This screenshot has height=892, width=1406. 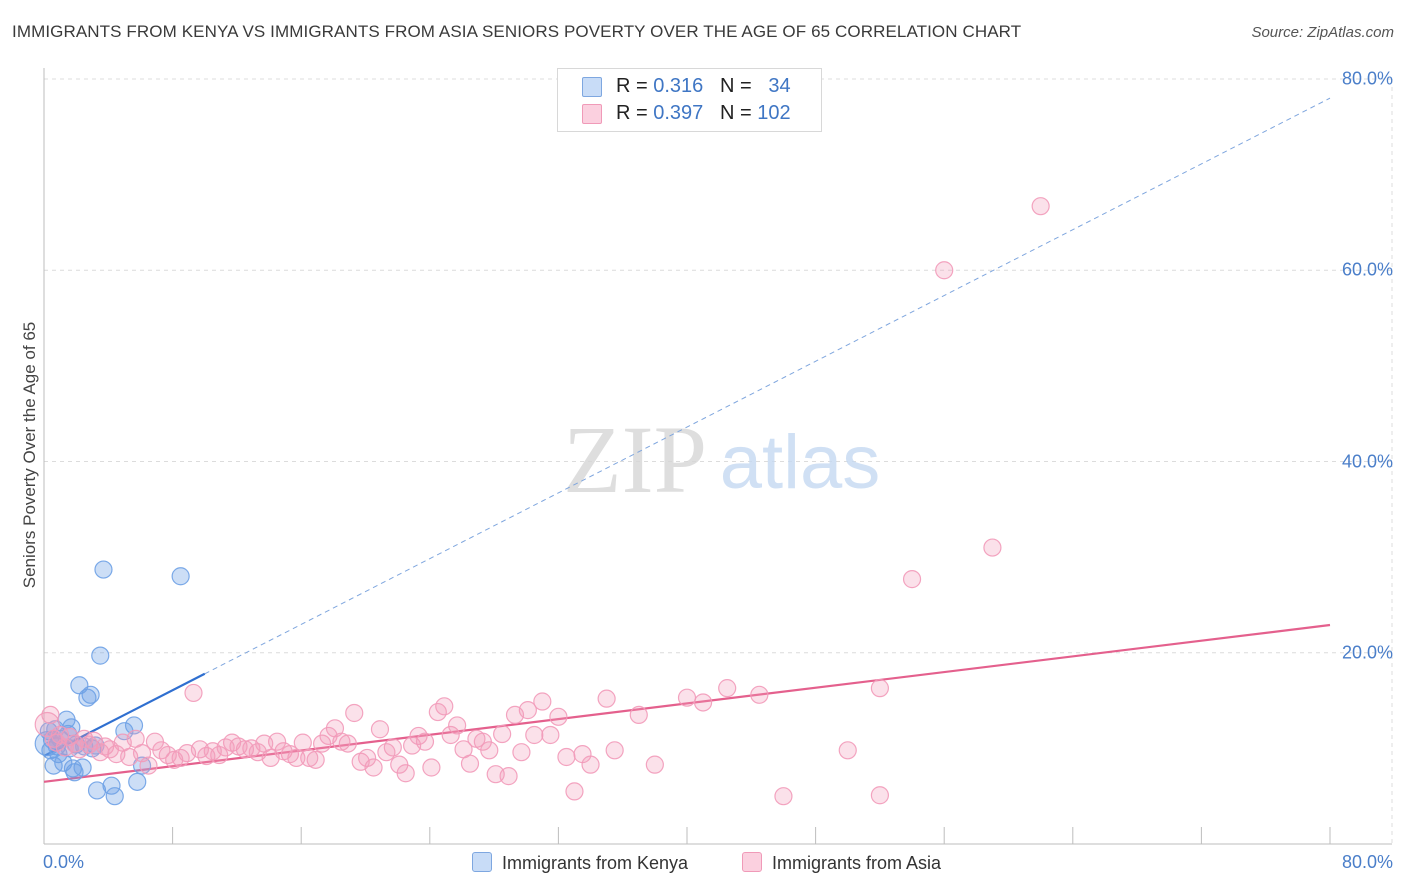 What do you see at coordinates (689, 100) in the screenshot?
I see `correlation-legend: R = 0.316 N = 34 R = 0.397 N = 102` at bounding box center [689, 100].